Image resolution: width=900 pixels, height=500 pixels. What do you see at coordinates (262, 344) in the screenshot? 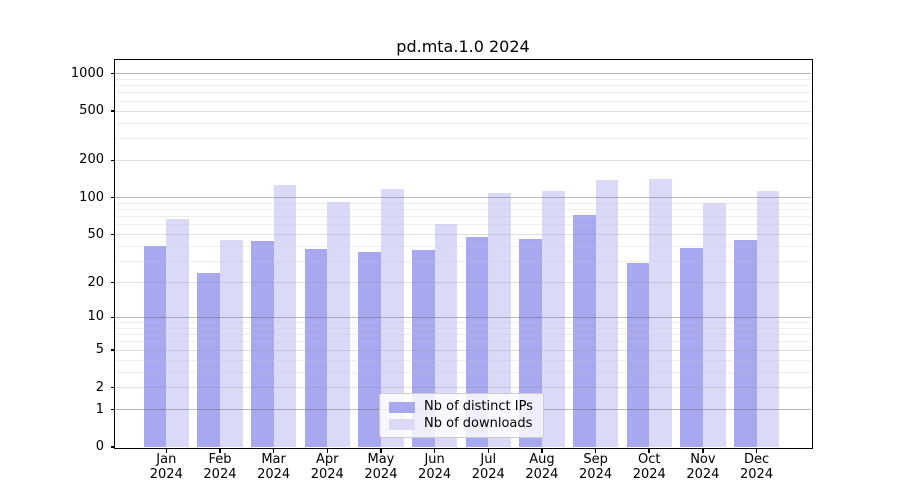
I see `bar-distinct-ips-mar` at bounding box center [262, 344].